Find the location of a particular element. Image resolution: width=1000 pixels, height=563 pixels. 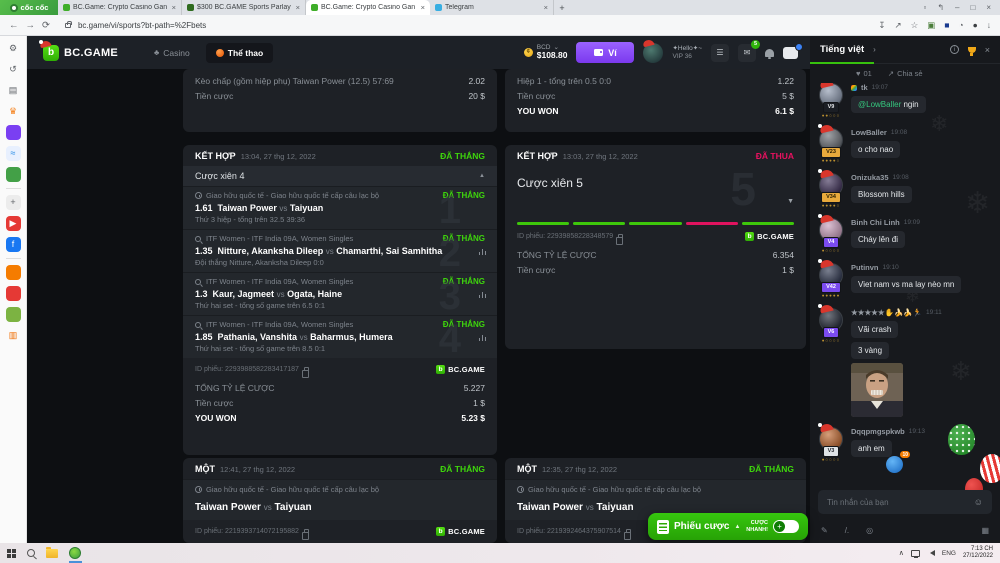

bet-menu-button: ☰ is located at coordinates (720, 52).